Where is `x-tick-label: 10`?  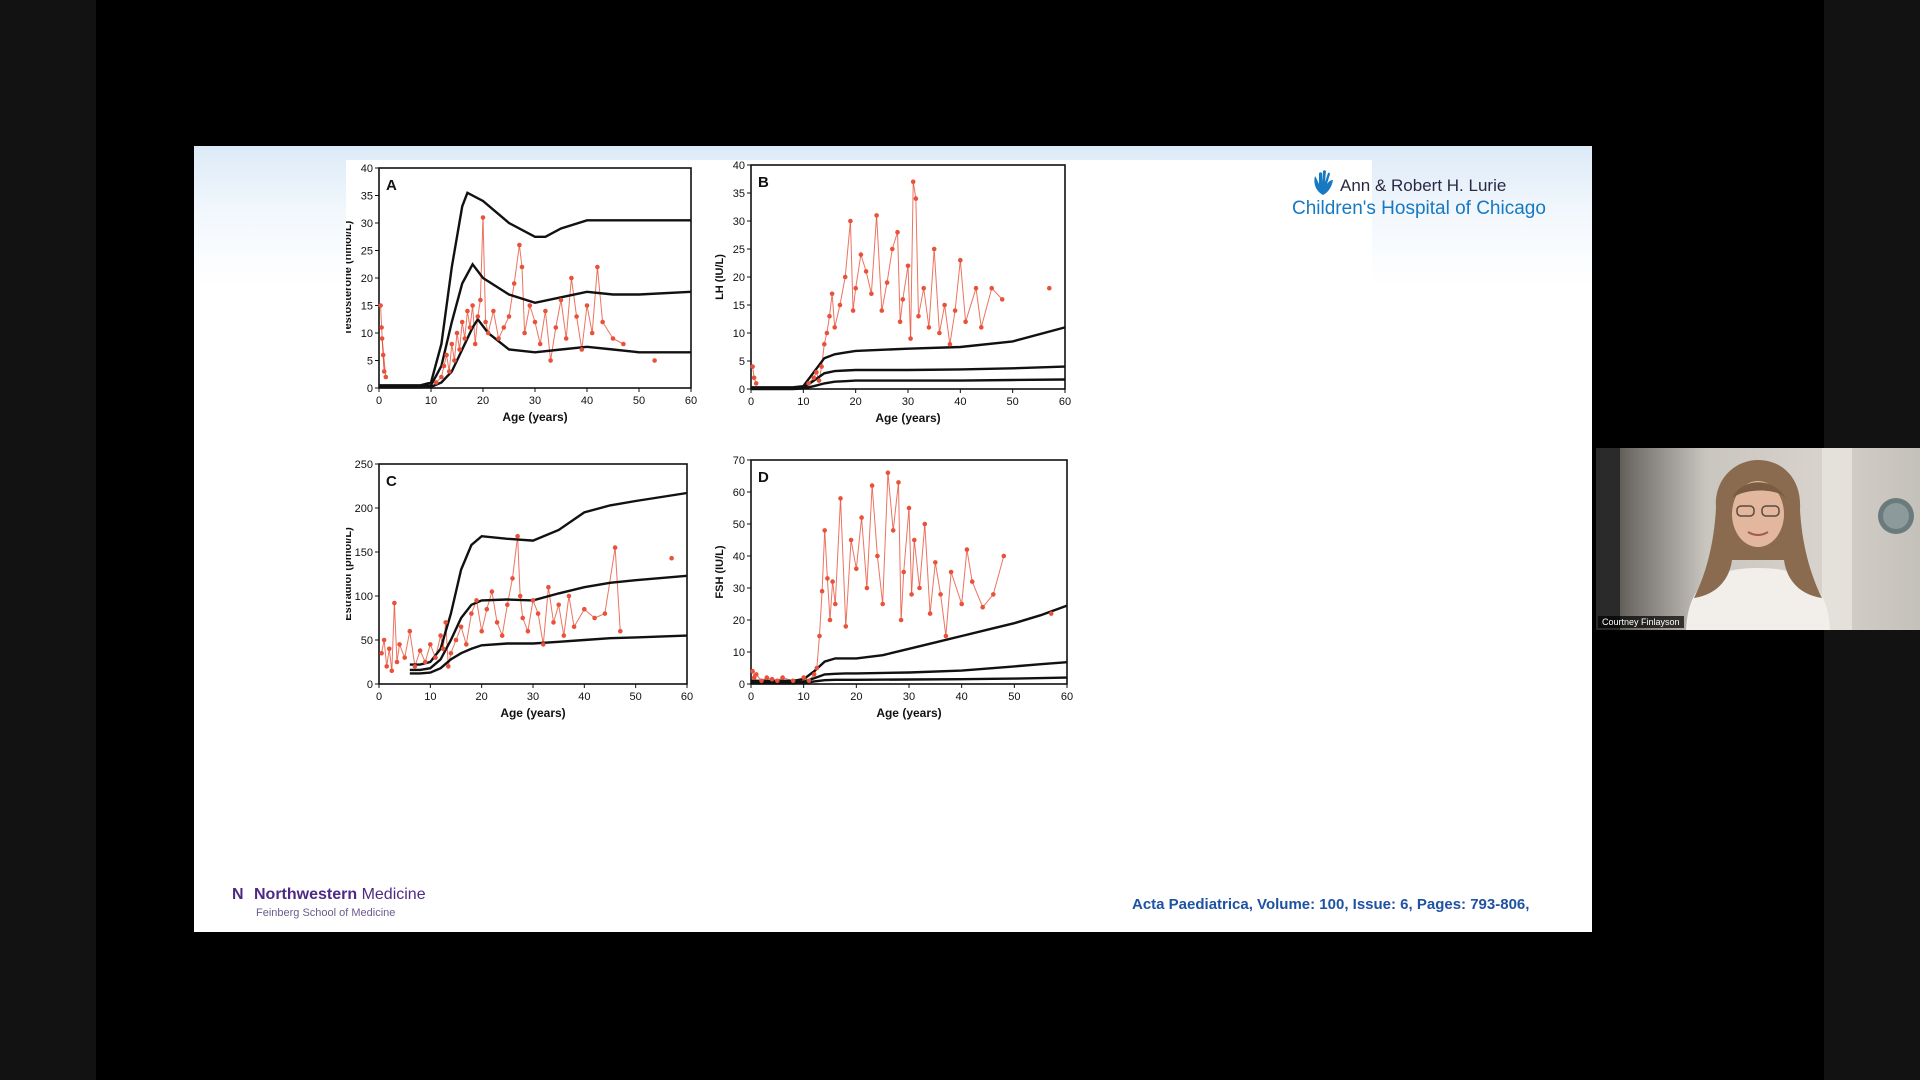 x-tick-label: 10 is located at coordinates (803, 402).